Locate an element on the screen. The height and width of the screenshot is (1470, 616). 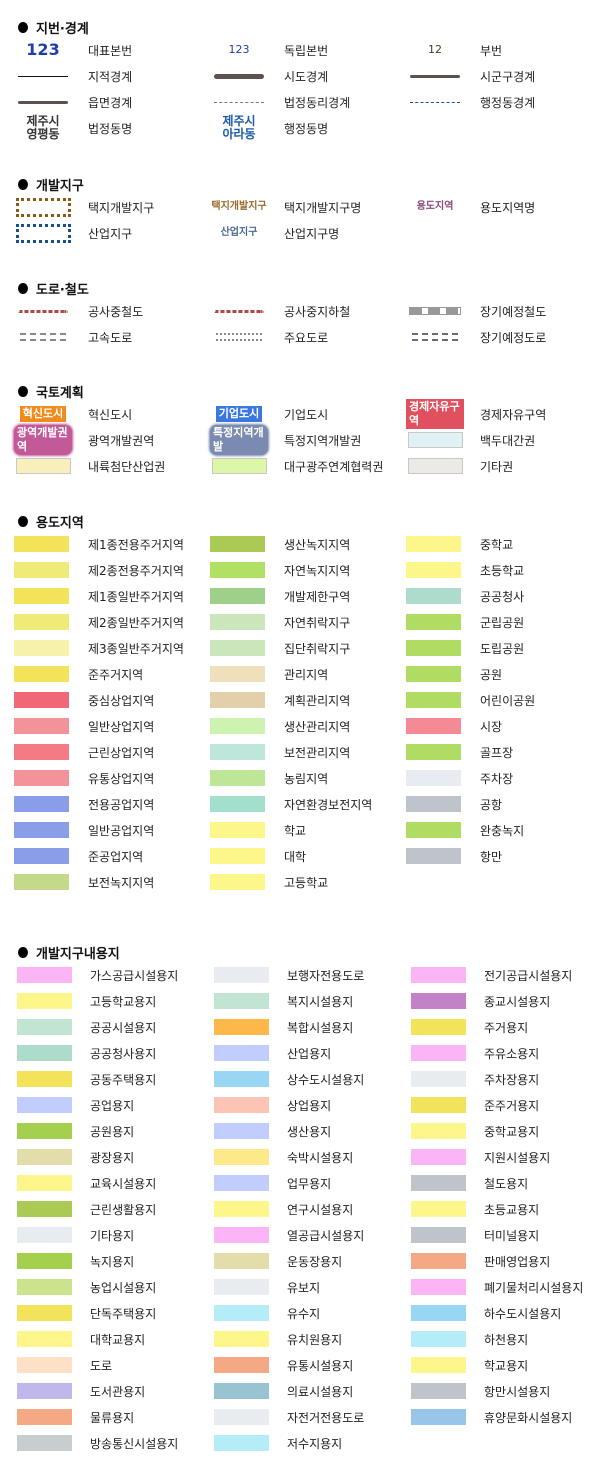
legend-item: 물류용지 is located at coordinates (115, 1417).